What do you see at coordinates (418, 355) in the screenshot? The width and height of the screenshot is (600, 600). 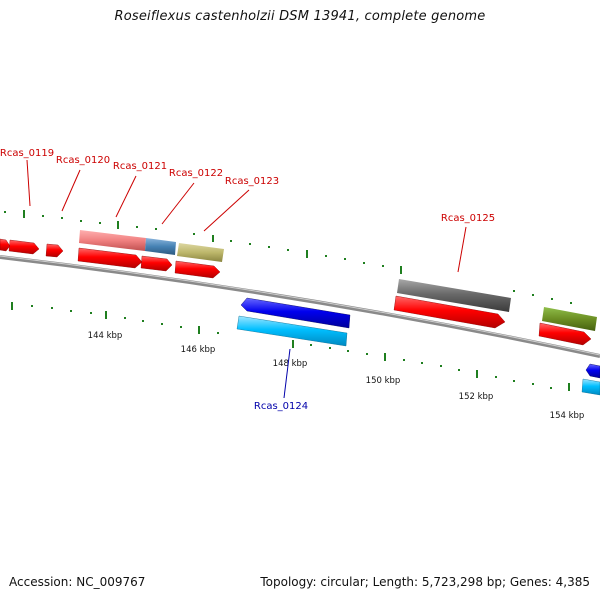 I see `reverse-feature-track` at bounding box center [418, 355].